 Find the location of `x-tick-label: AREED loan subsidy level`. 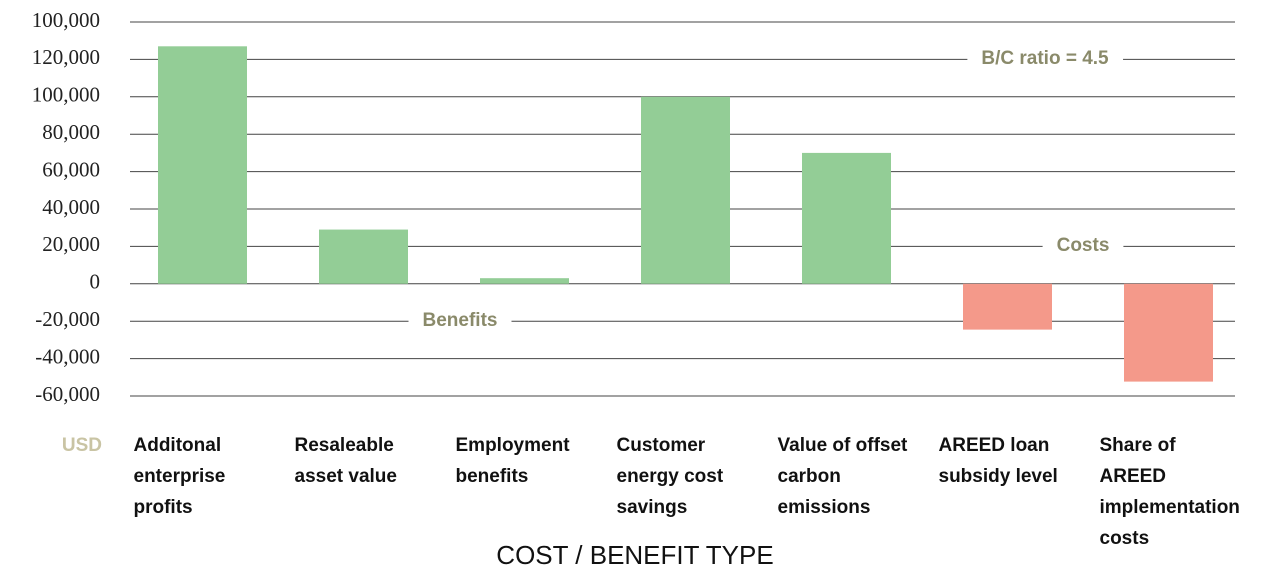

x-tick-label: AREED loan subsidy level is located at coordinates (998, 461).